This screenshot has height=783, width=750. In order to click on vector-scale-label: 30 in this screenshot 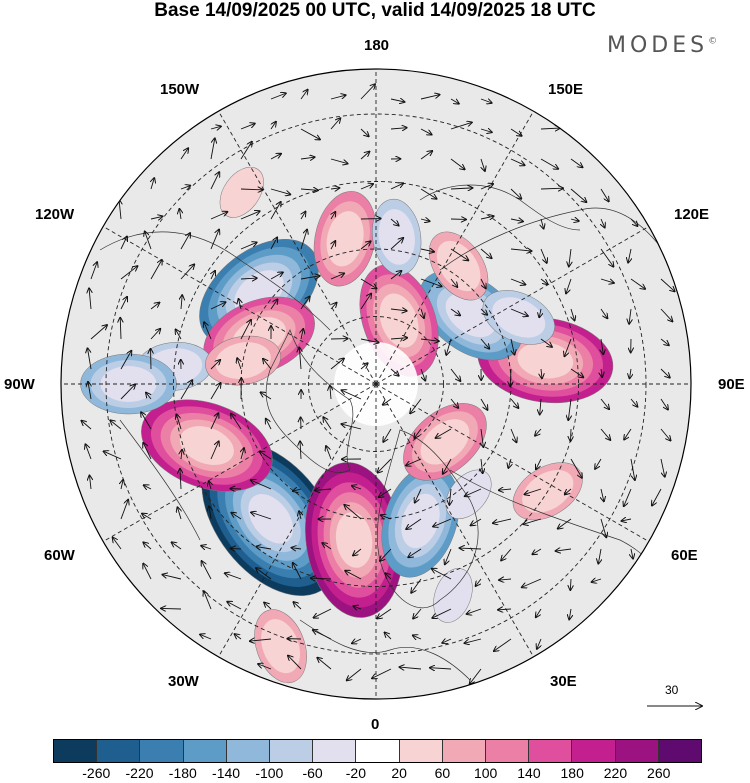, I will do `click(672, 690)`.